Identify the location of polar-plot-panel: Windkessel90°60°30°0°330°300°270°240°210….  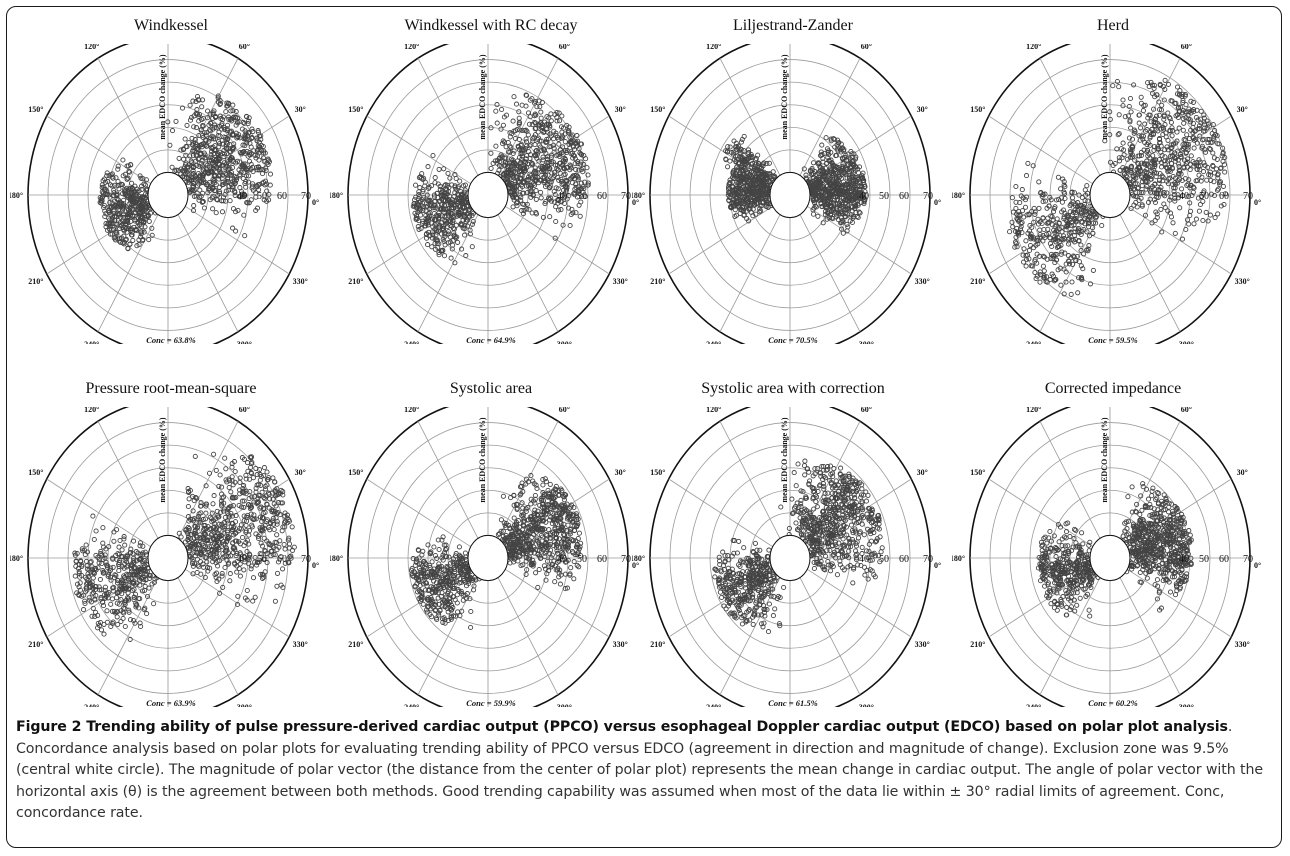
(171, 188).